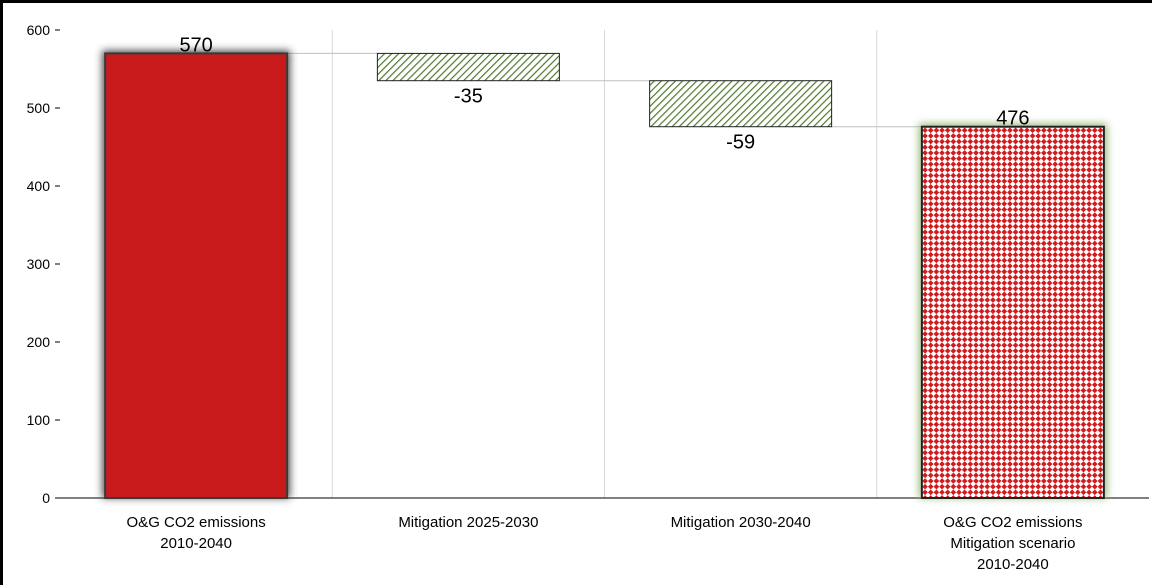  What do you see at coordinates (468, 97) in the screenshot?
I see `data-label: -35` at bounding box center [468, 97].